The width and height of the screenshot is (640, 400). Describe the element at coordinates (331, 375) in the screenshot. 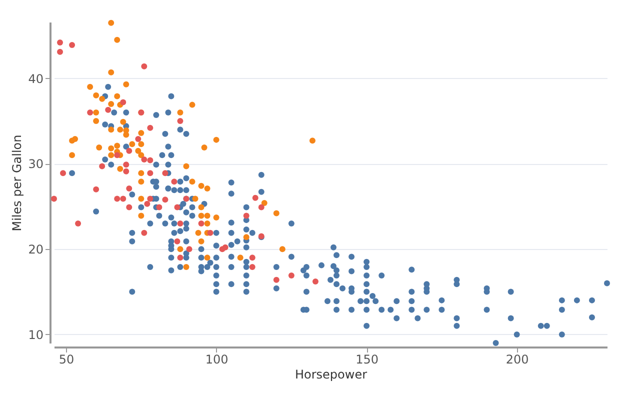

I see `x-axis-title: Horsepower` at that location.